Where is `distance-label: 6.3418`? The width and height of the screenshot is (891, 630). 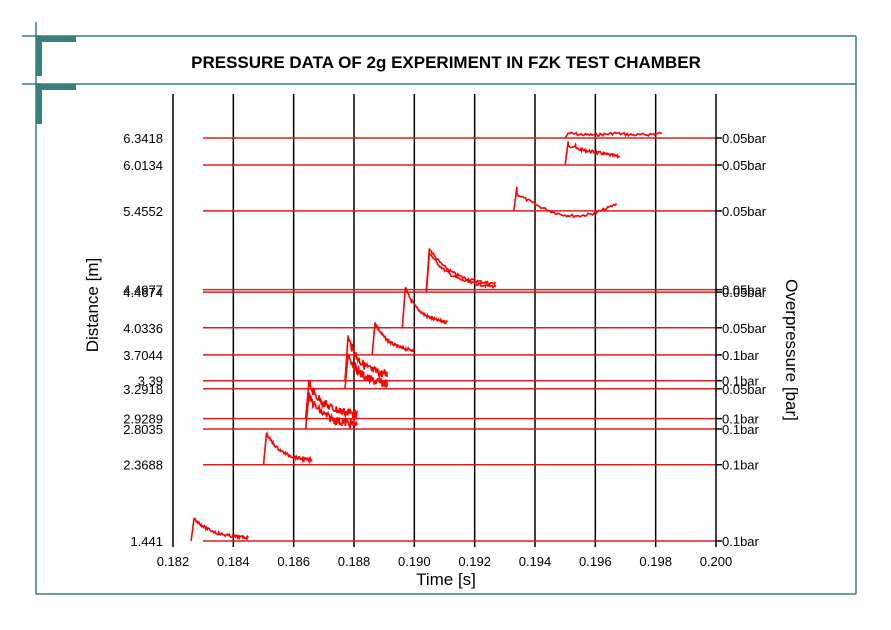
distance-label: 6.3418 is located at coordinates (143, 138).